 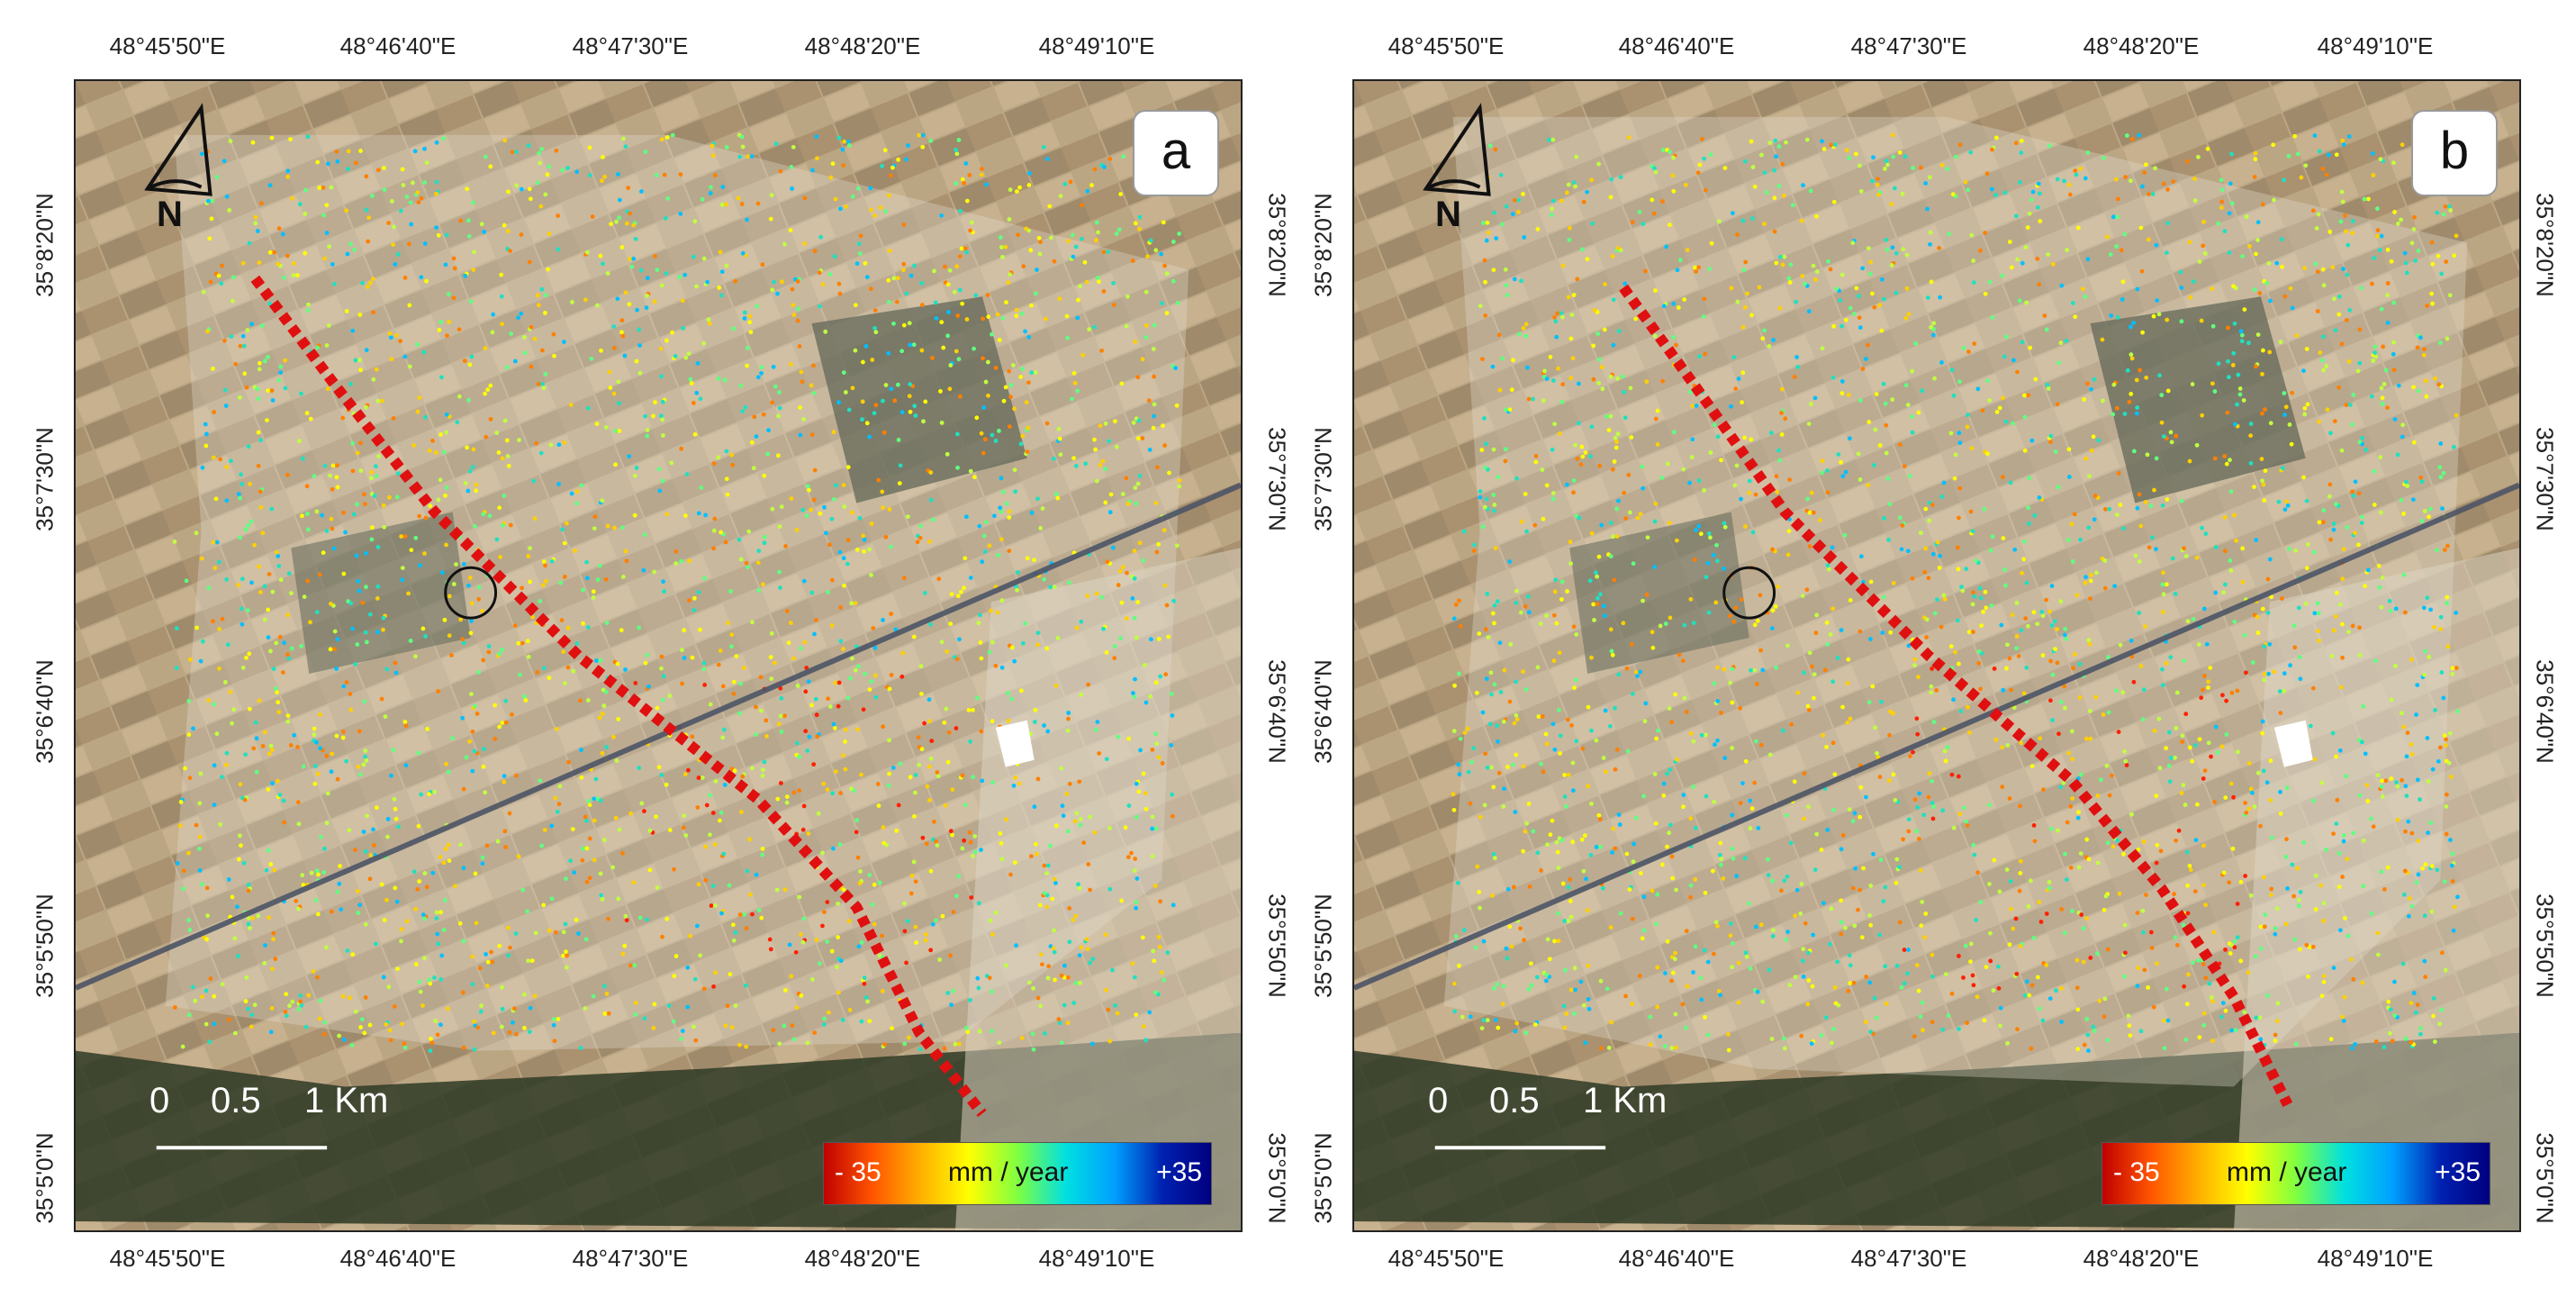 What do you see at coordinates (2545, 946) in the screenshot?
I see `lat-tick-right: 35°5'50"N` at bounding box center [2545, 946].